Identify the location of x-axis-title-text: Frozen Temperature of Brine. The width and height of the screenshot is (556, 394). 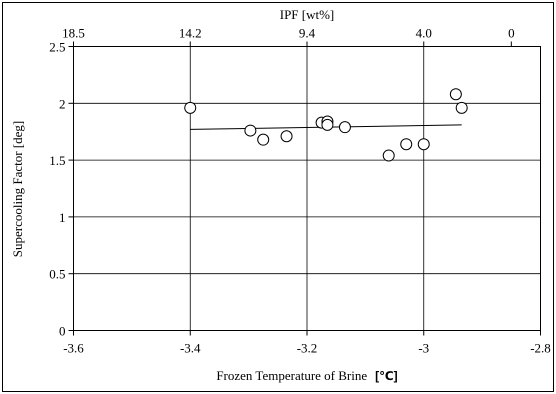
(291, 375).